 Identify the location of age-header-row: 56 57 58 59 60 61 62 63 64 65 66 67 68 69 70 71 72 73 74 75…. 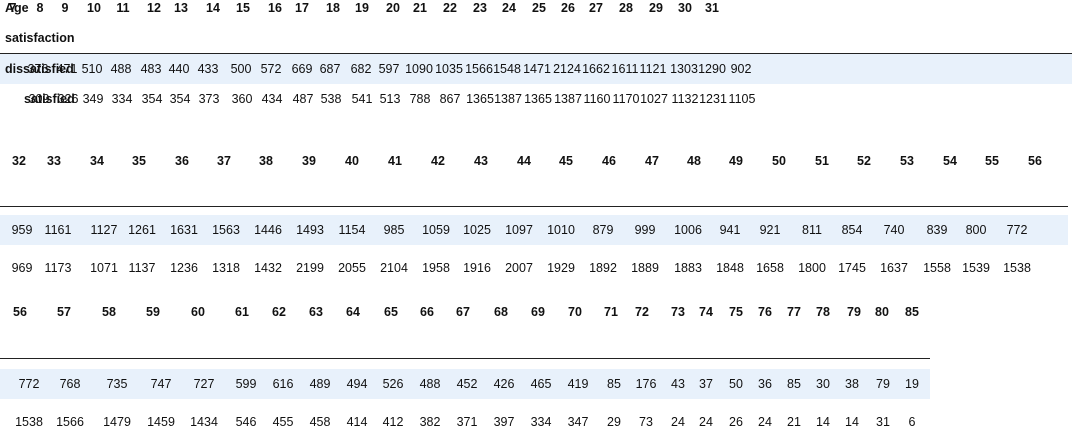
(465, 312).